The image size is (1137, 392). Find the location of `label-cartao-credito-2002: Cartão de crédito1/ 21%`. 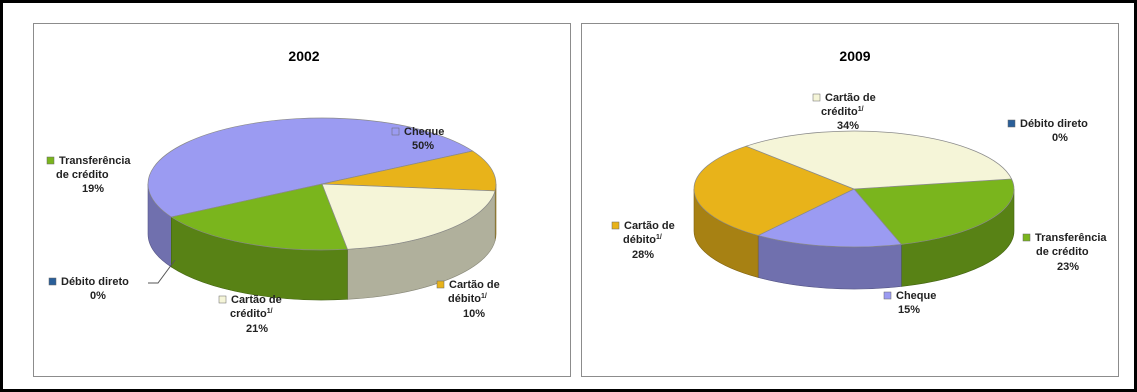

label-cartao-credito-2002: Cartão de crédito1/ 21% is located at coordinates (250, 314).